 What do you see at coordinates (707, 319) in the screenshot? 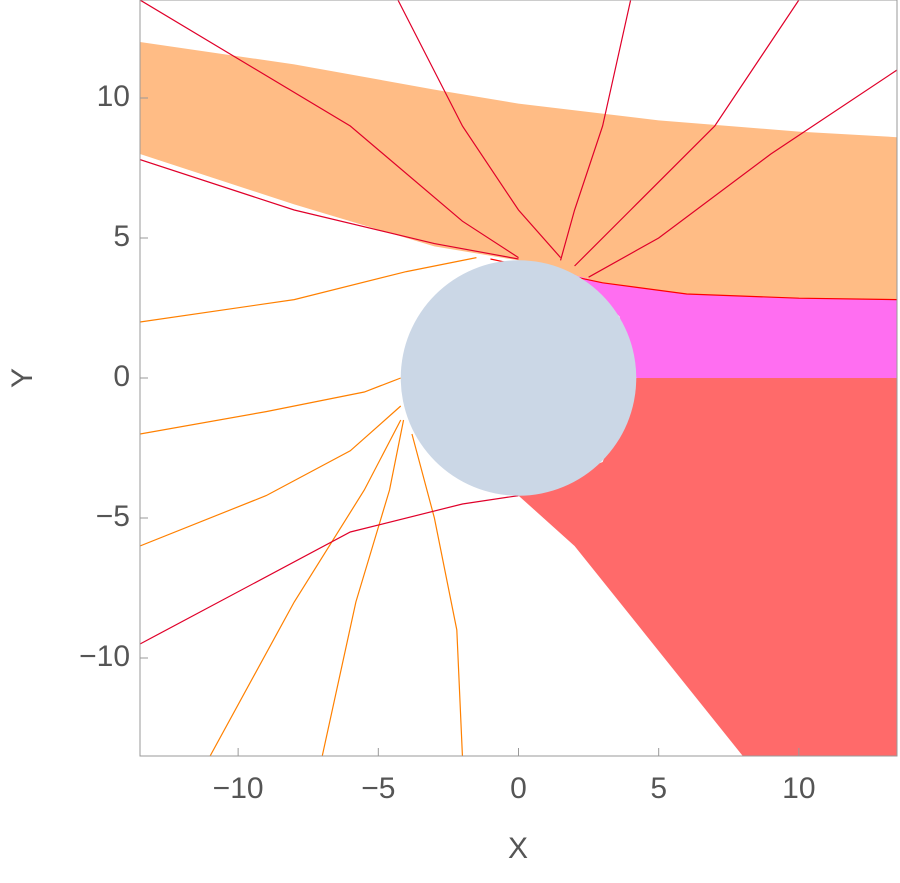
I see `area` at bounding box center [707, 319].